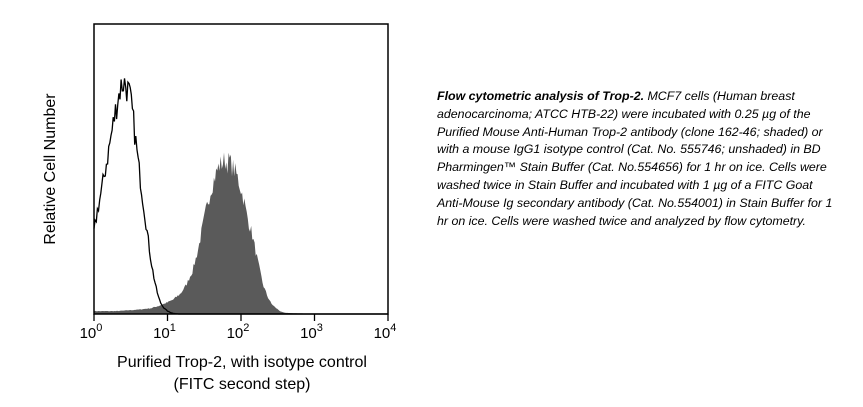 This screenshot has height=407, width=863. I want to click on y-axis-label: Relative Cell Number, so click(50, 169).